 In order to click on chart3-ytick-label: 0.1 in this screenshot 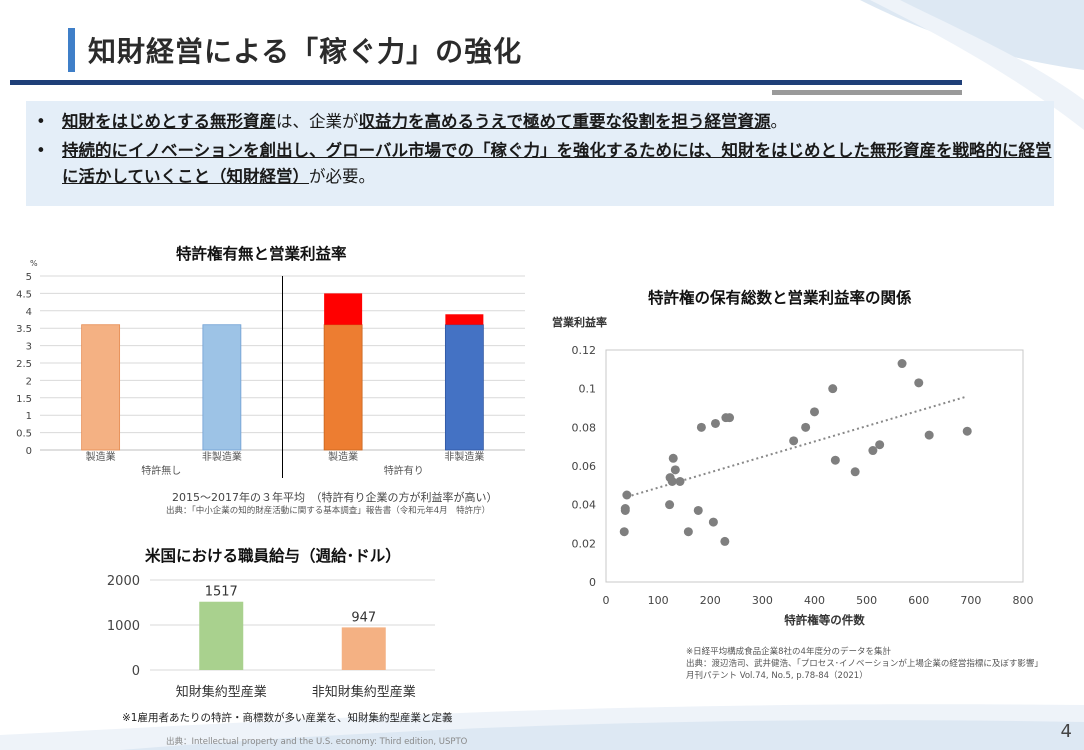, I will do `click(588, 389)`.